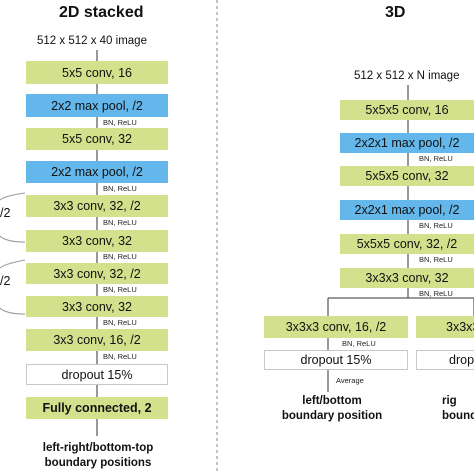 The height and width of the screenshot is (474, 474). Describe the element at coordinates (97, 139) in the screenshot. I see `left-layer-3: 5x5 conv, 32` at that location.